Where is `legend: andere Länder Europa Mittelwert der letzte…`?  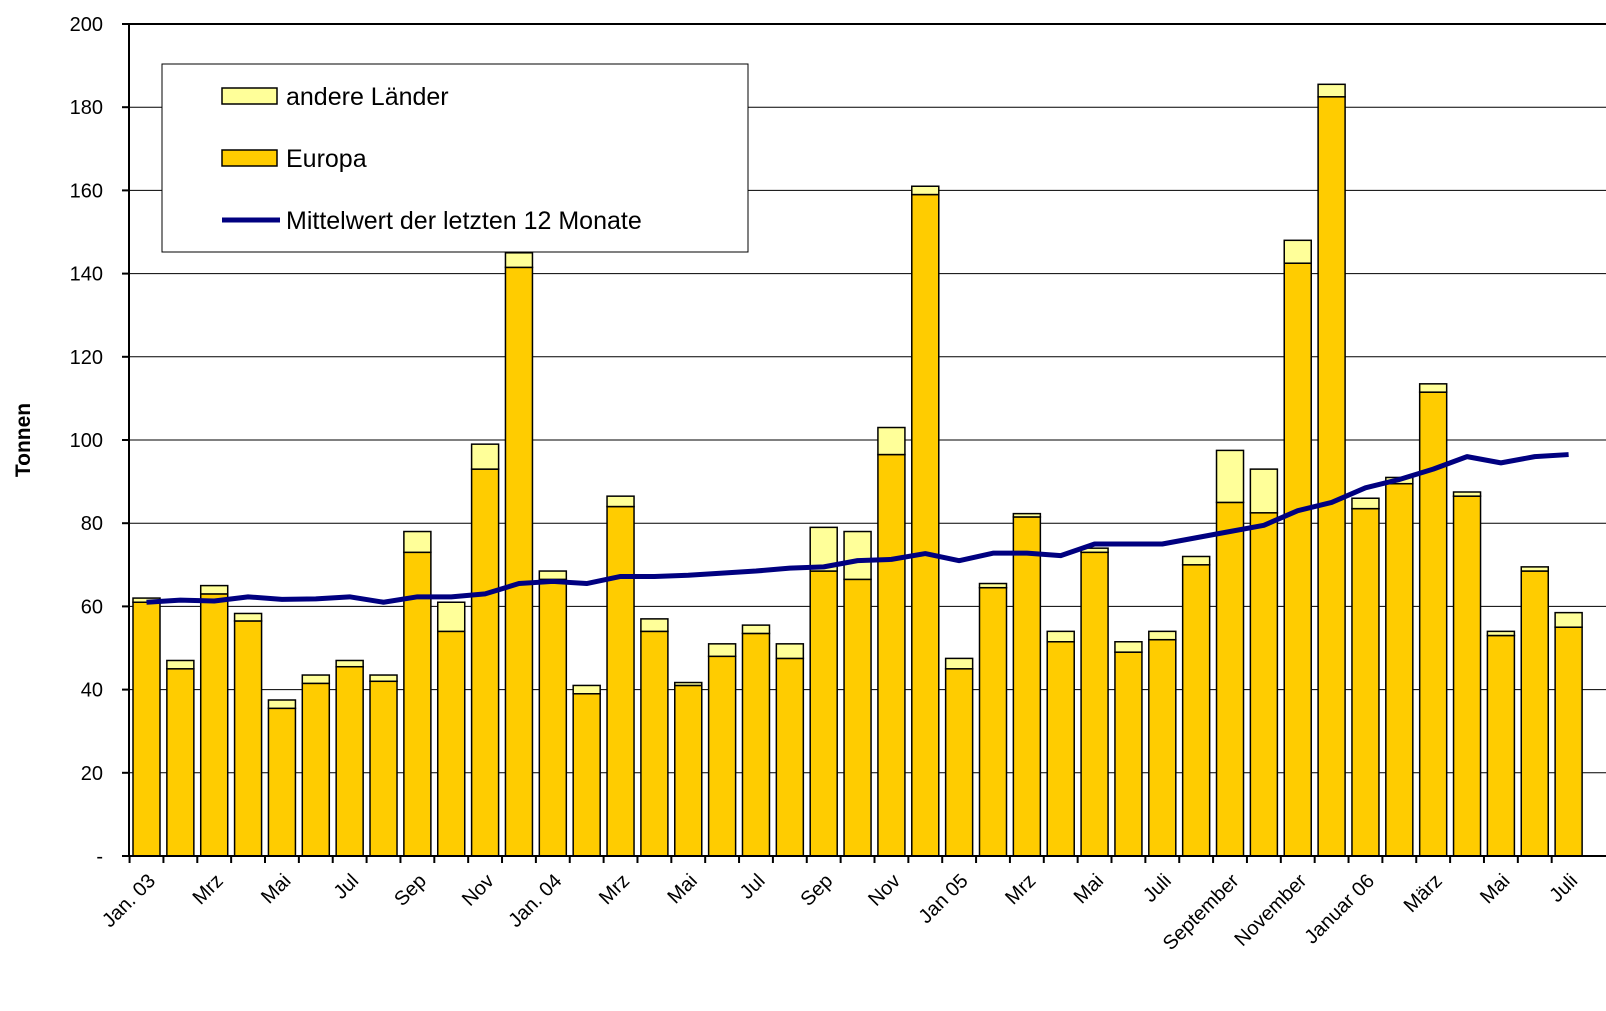
legend: andere Länder Europa Mittelwert der letzte… is located at coordinates (455, 158).